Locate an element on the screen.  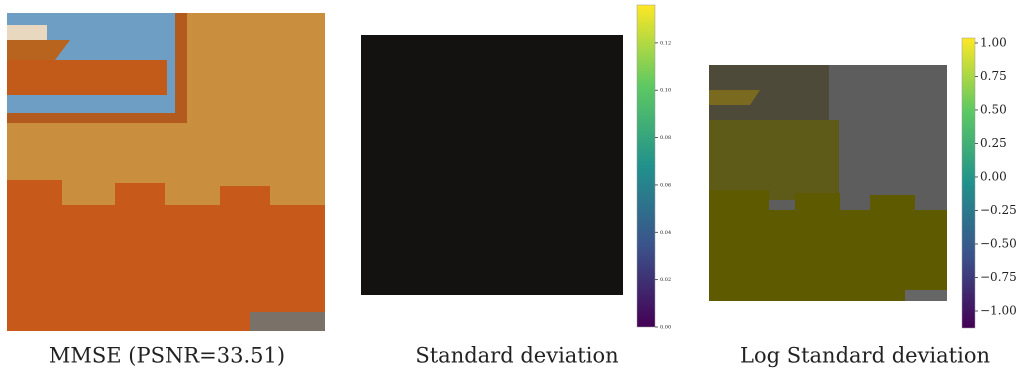
tick-label: 0.04 is located at coordinates (665, 233).